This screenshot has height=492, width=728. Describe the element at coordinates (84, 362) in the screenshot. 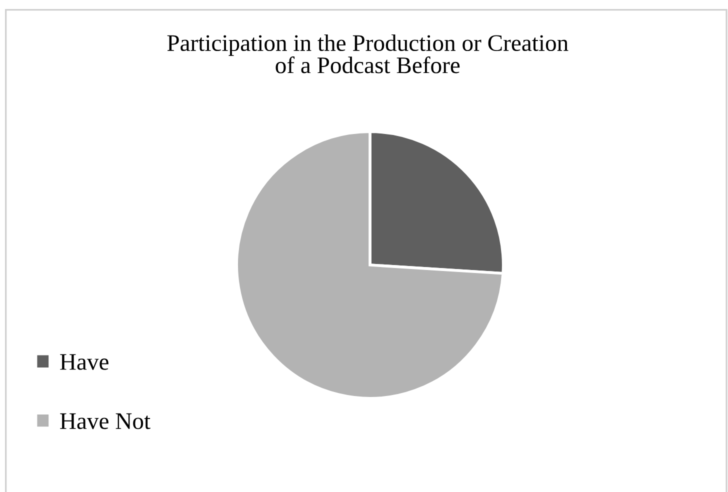

I see `legend-label: Have` at that location.